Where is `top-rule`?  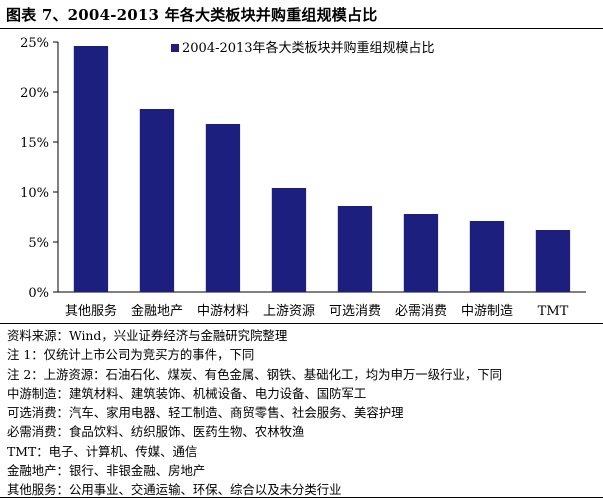 top-rule is located at coordinates (301, 28).